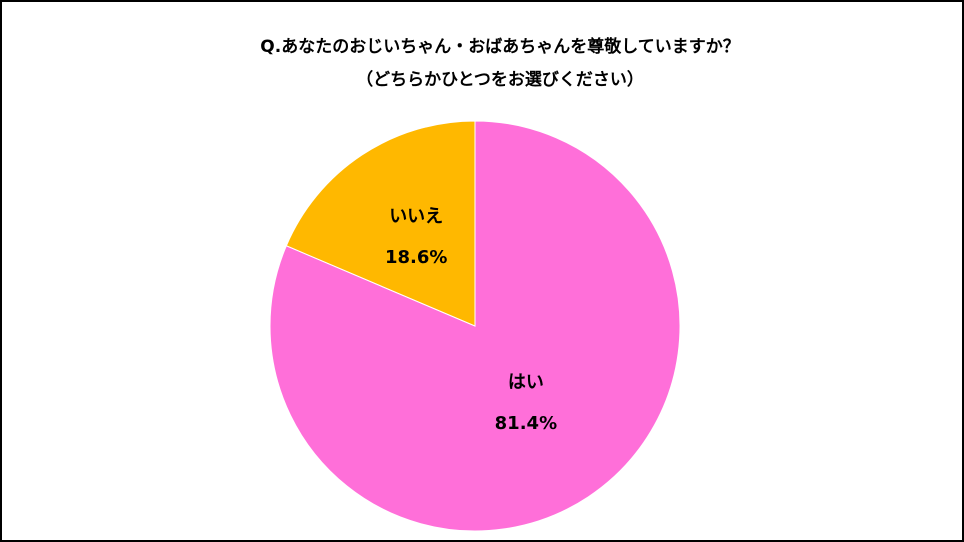  I want to click on value-label: 18.6%, so click(416, 257).